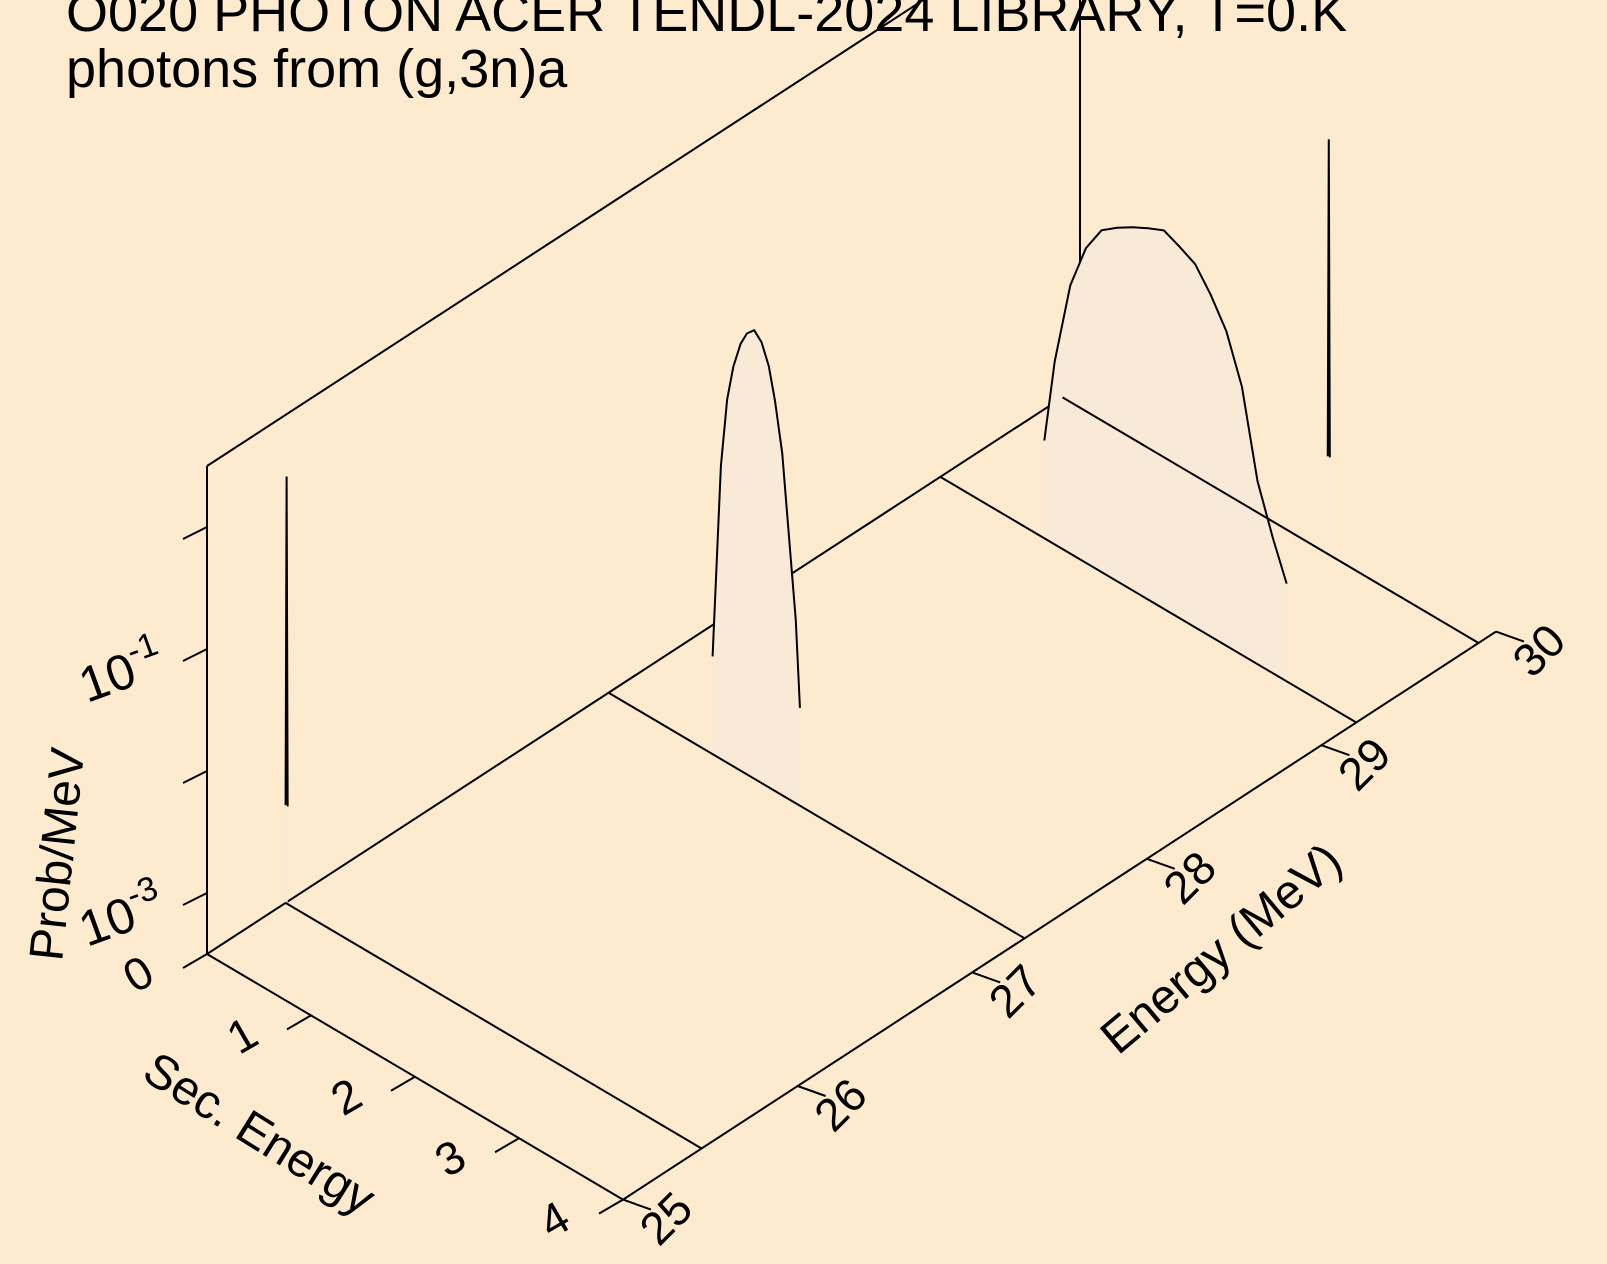 The height and width of the screenshot is (1264, 1607). What do you see at coordinates (1221, 949) in the screenshot?
I see `x-axis-label: Energy (MeV)` at bounding box center [1221, 949].